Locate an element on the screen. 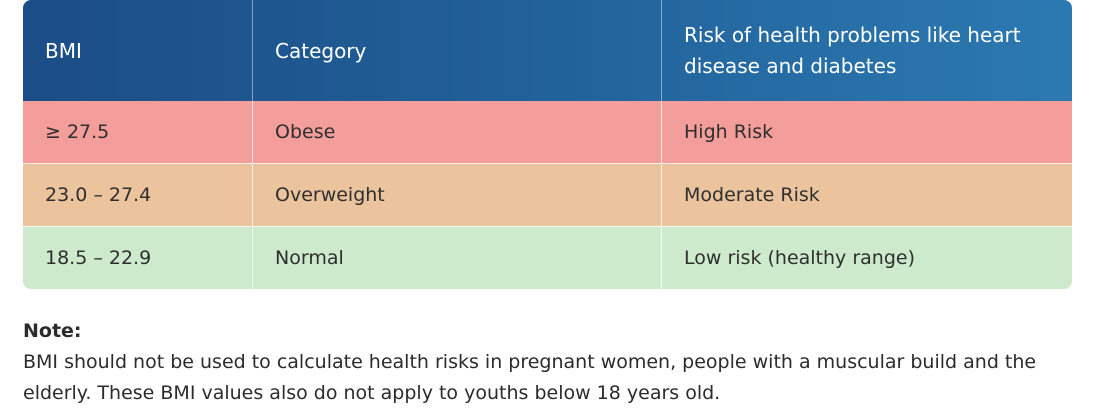 The width and height of the screenshot is (1093, 414). risk-cell: High Risk is located at coordinates (729, 132).